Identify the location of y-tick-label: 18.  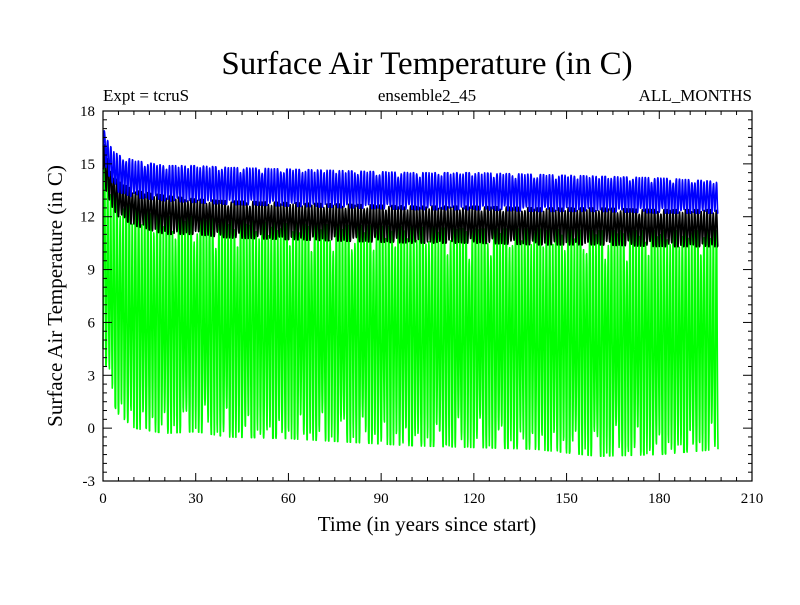
(87, 112).